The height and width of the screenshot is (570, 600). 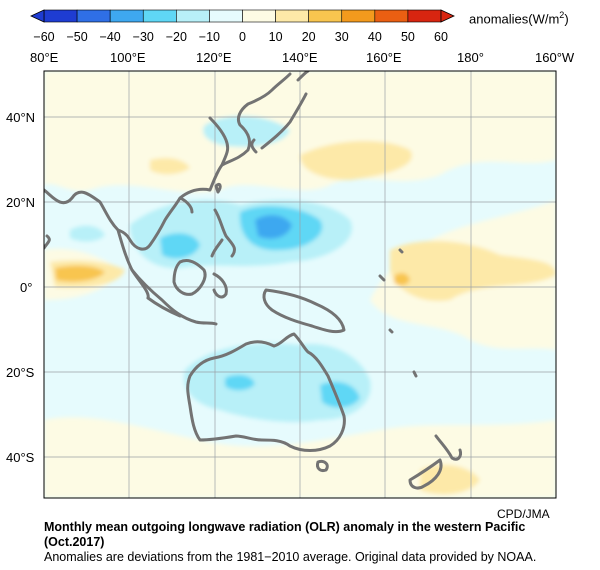 I want to click on anomaly-region-blue-central-australia, so click(x=240, y=382).